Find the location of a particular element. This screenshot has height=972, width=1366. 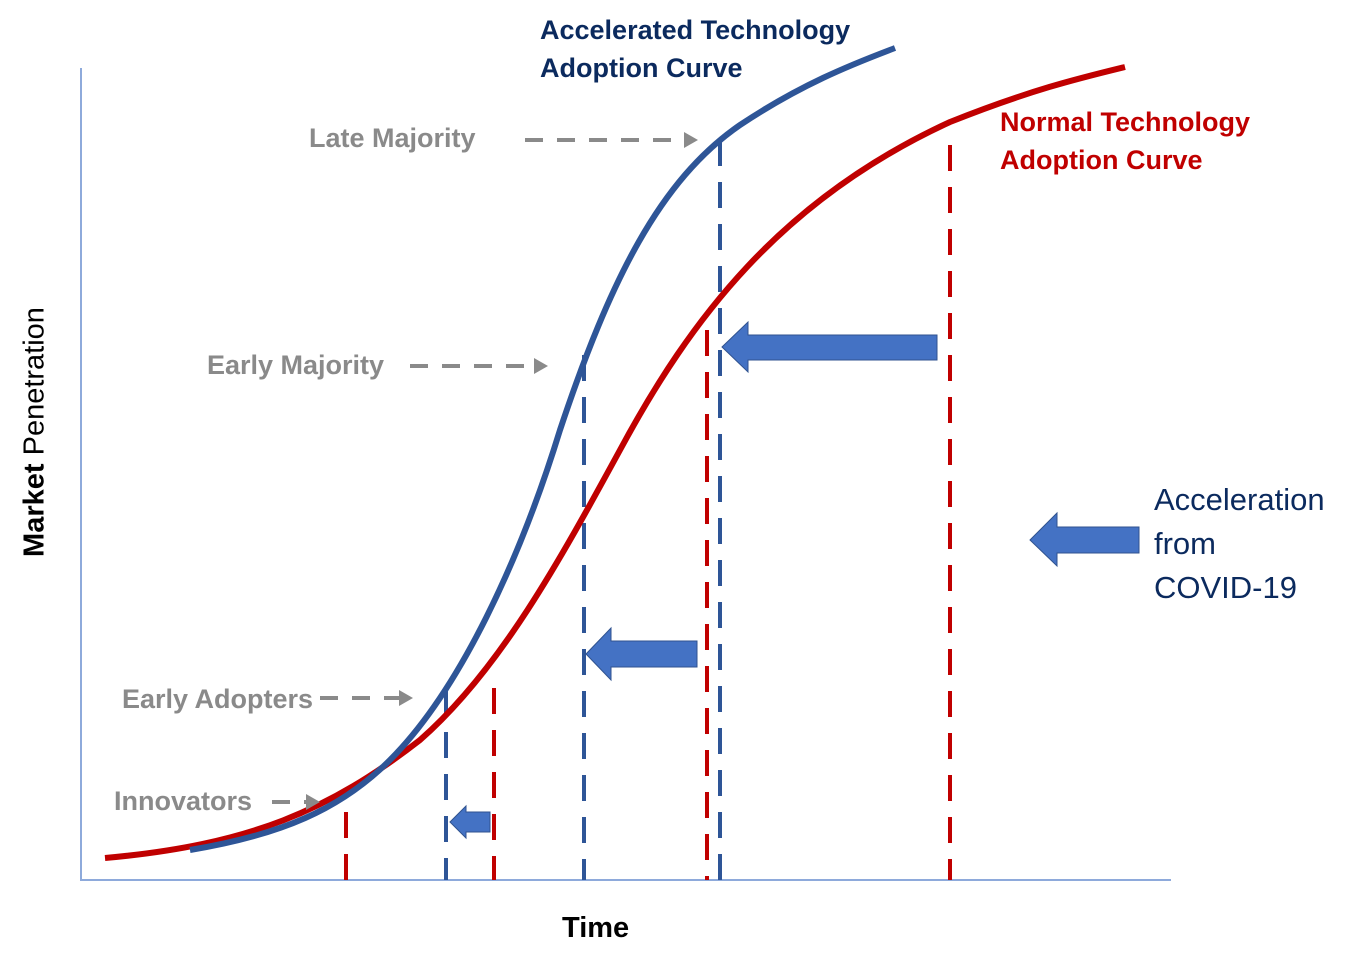

x-axis-label: Time is located at coordinates (596, 928).